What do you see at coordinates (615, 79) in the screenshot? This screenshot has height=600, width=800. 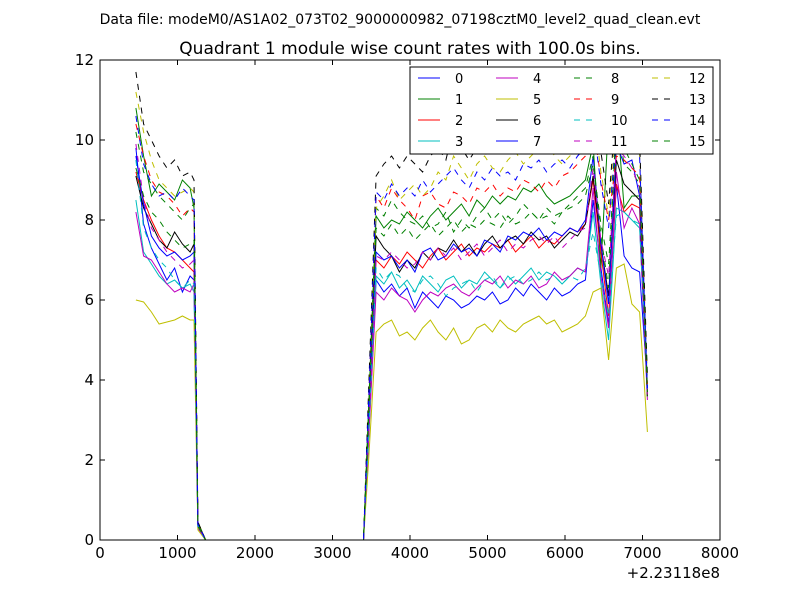 I see `legend-label-8: 8` at bounding box center [615, 79].